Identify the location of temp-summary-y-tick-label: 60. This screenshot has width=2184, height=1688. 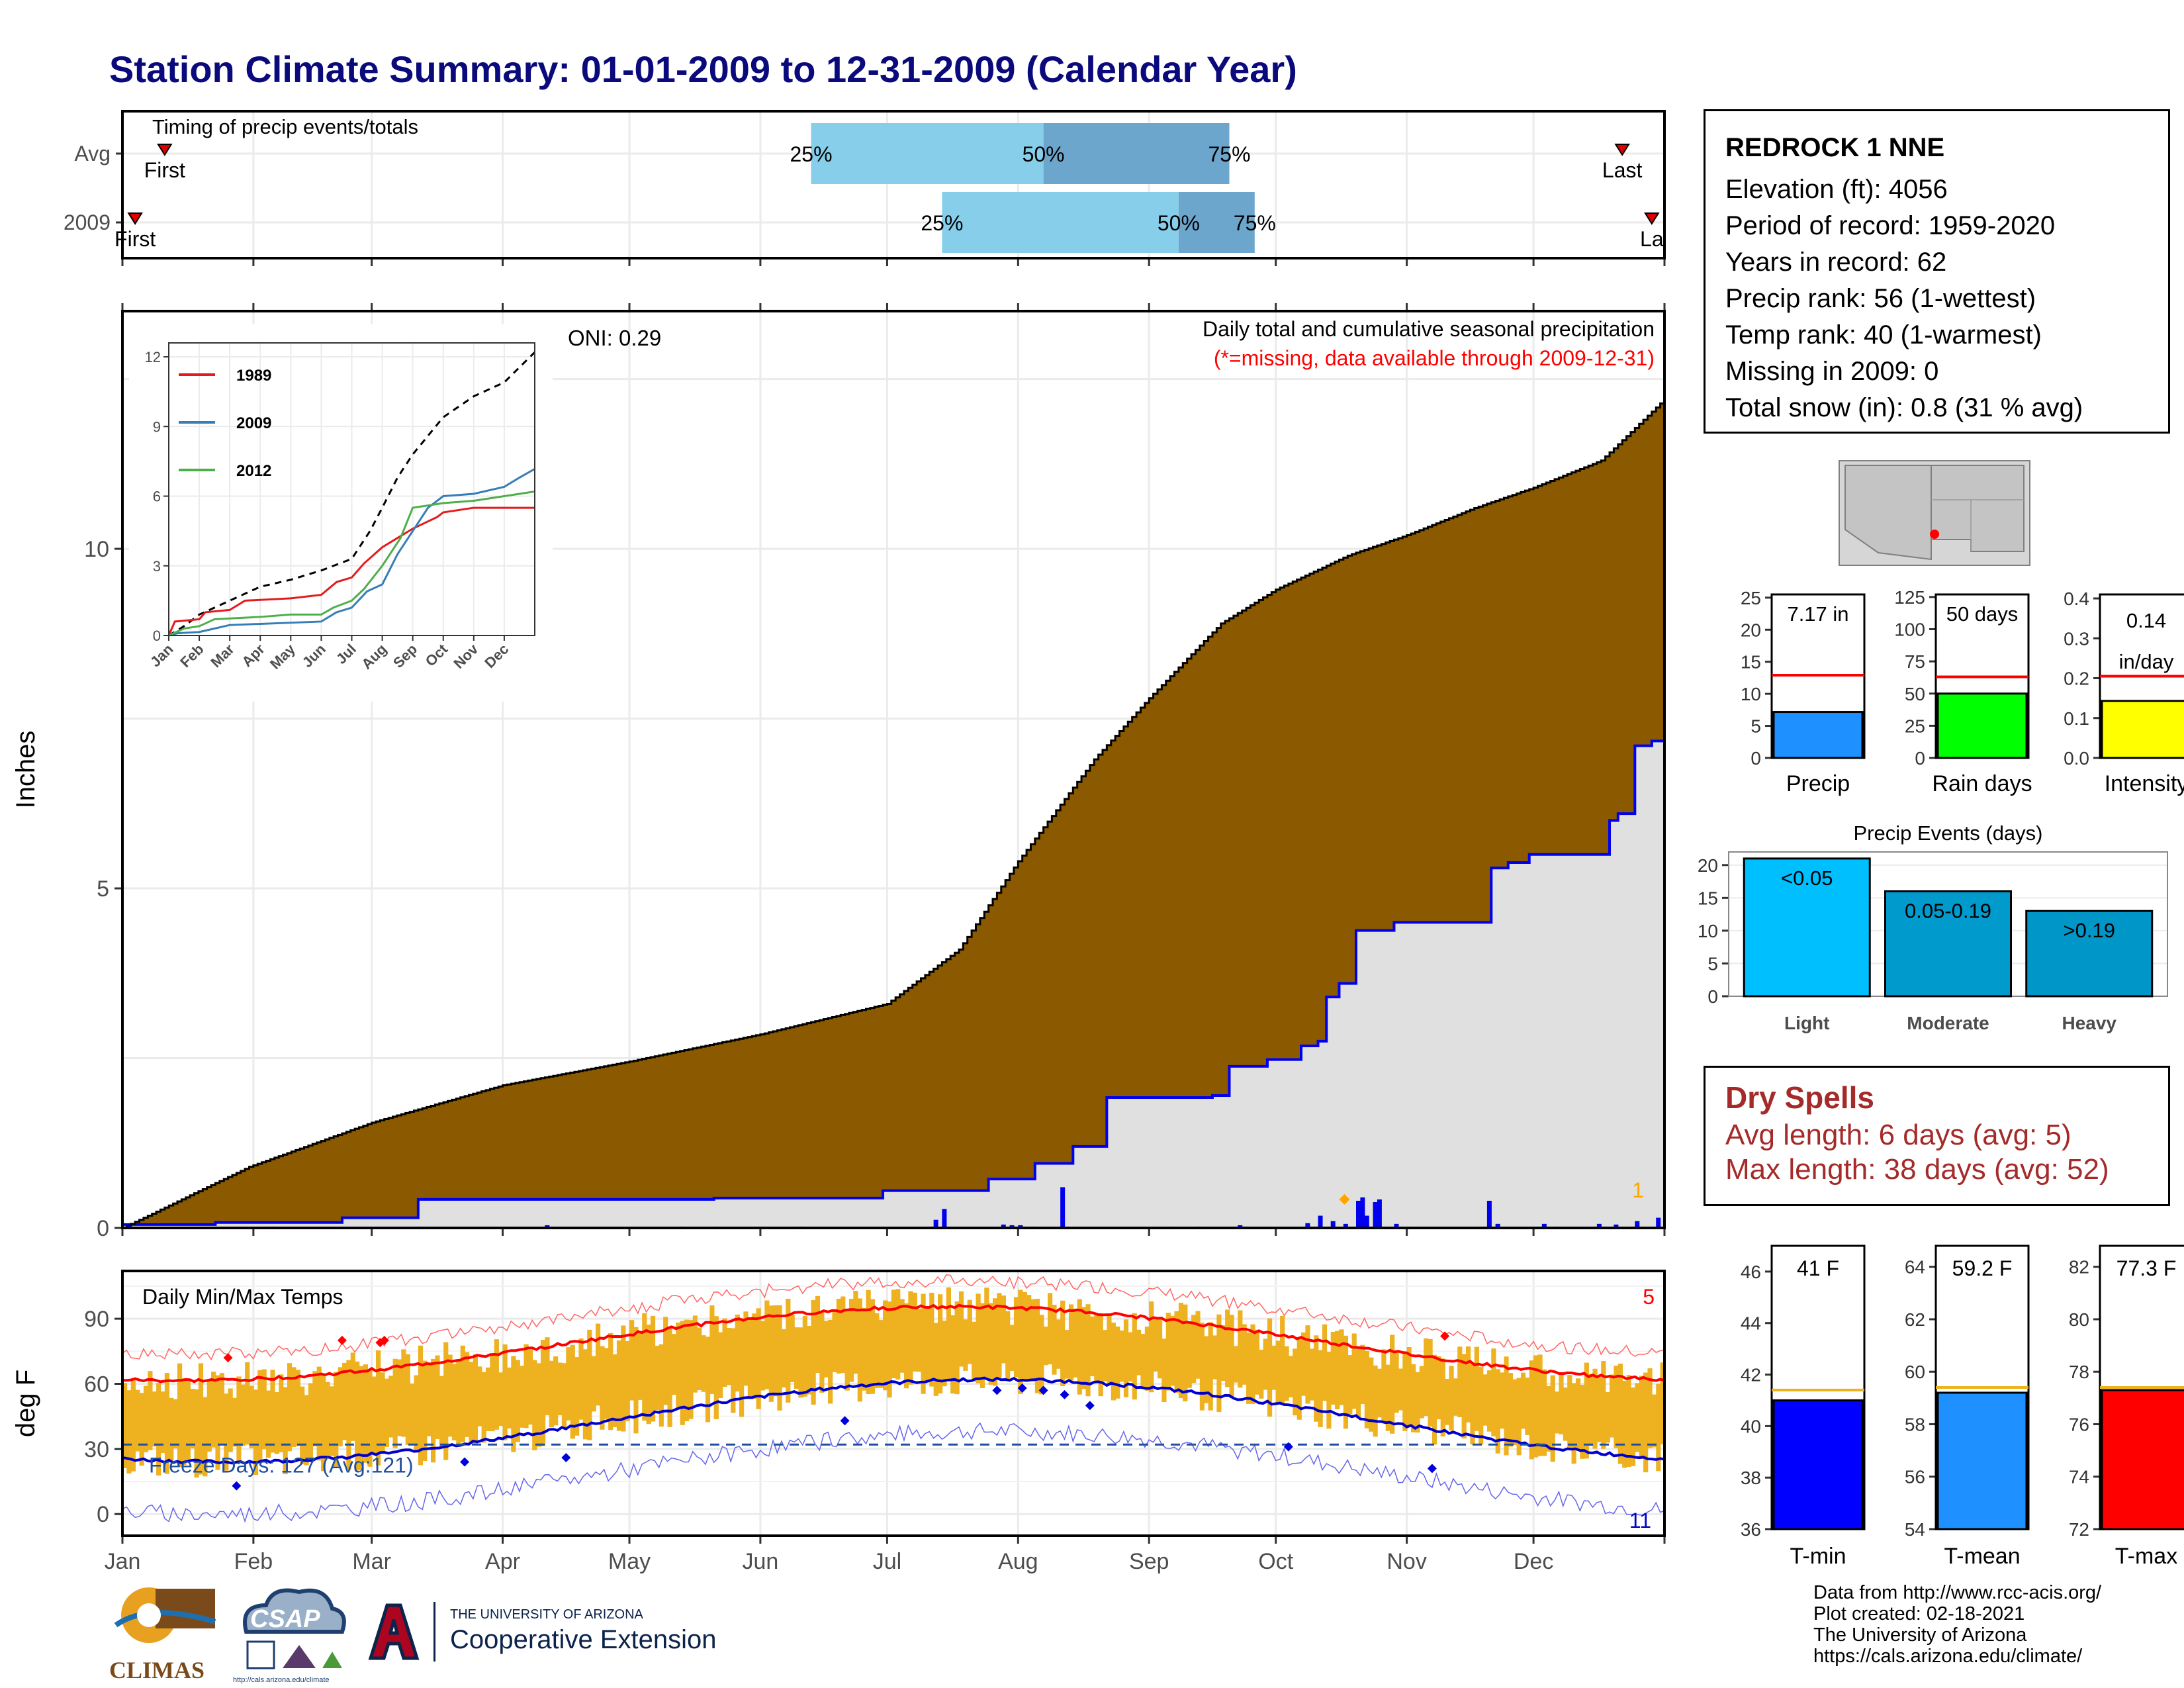
(1915, 1372).